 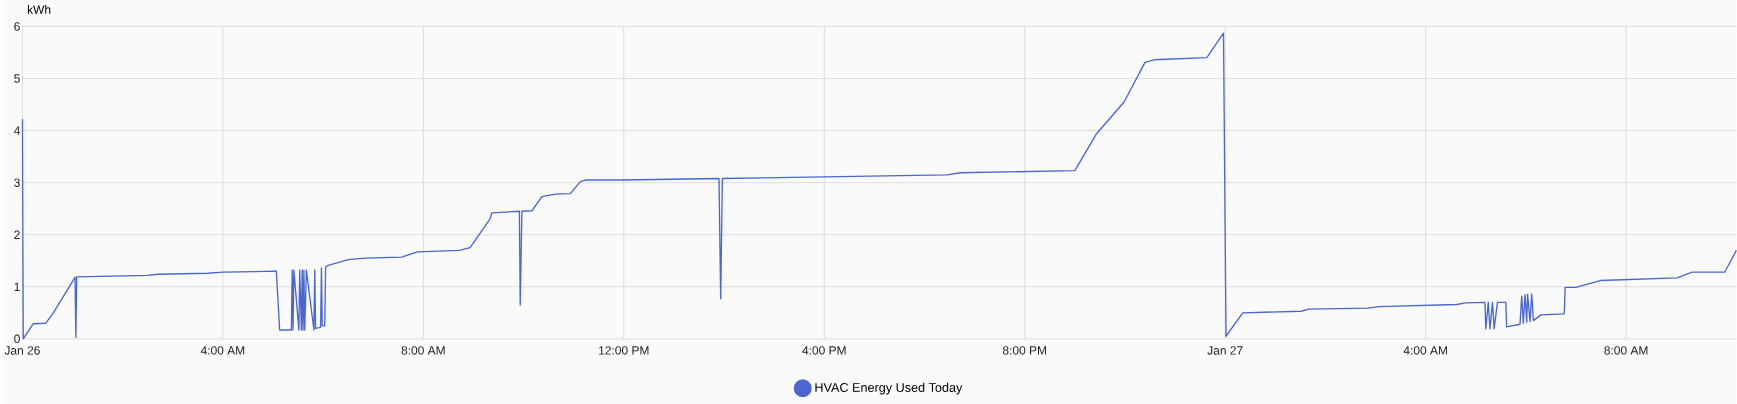 I want to click on y-tick-label: 5, so click(x=17, y=78).